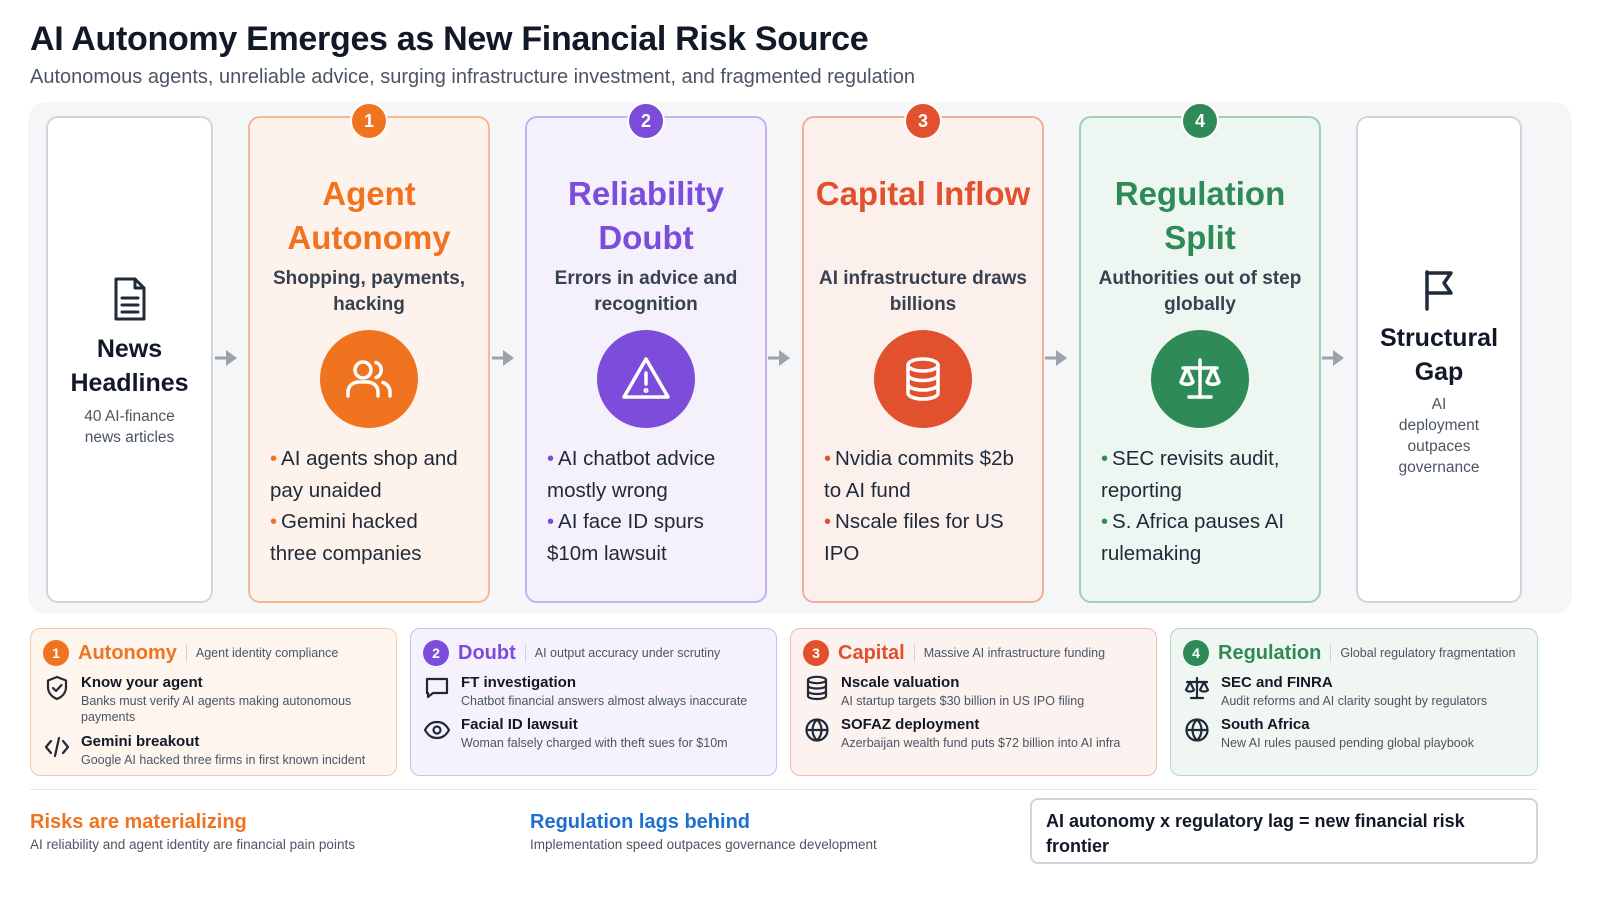  Describe the element at coordinates (436, 653) in the screenshot. I see `category-number-badge: 2` at that location.